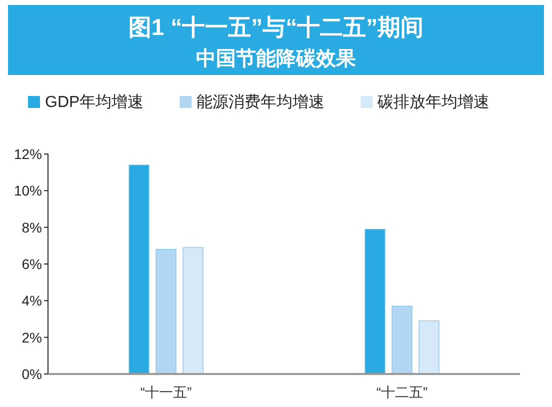  Describe the element at coordinates (28, 190) in the screenshot. I see `y-tick-label: 10%` at that location.